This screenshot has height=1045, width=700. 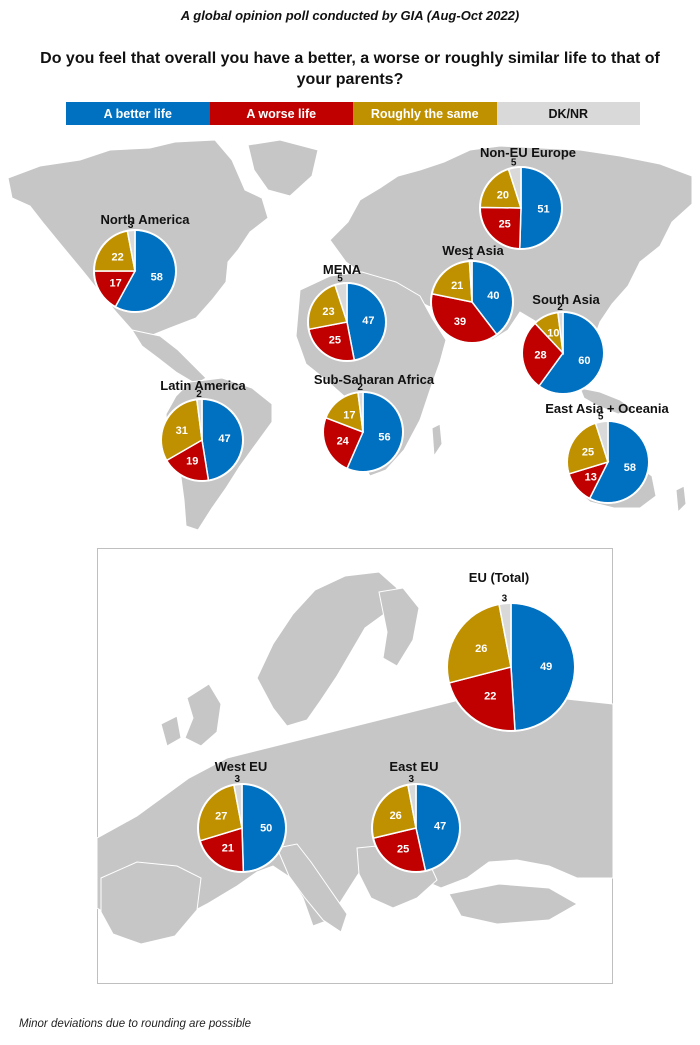 What do you see at coordinates (238, 779) in the screenshot?
I see `value-label-west-eu-dknr: 3` at bounding box center [238, 779].